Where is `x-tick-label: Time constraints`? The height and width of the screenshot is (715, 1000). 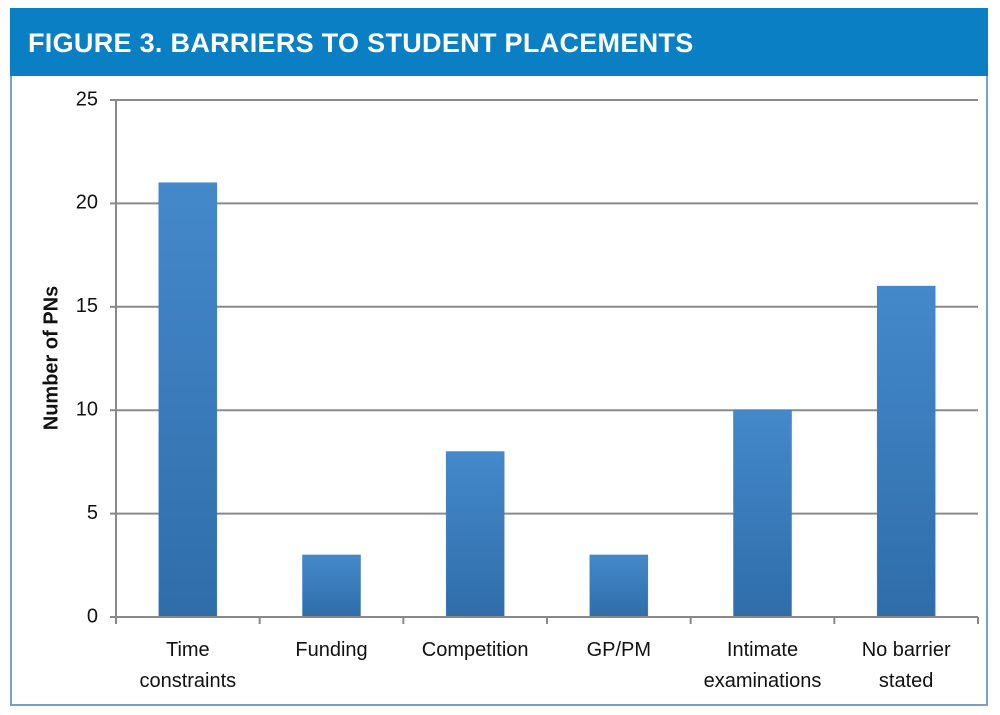
x-tick-label: Time constraints is located at coordinates (188, 665).